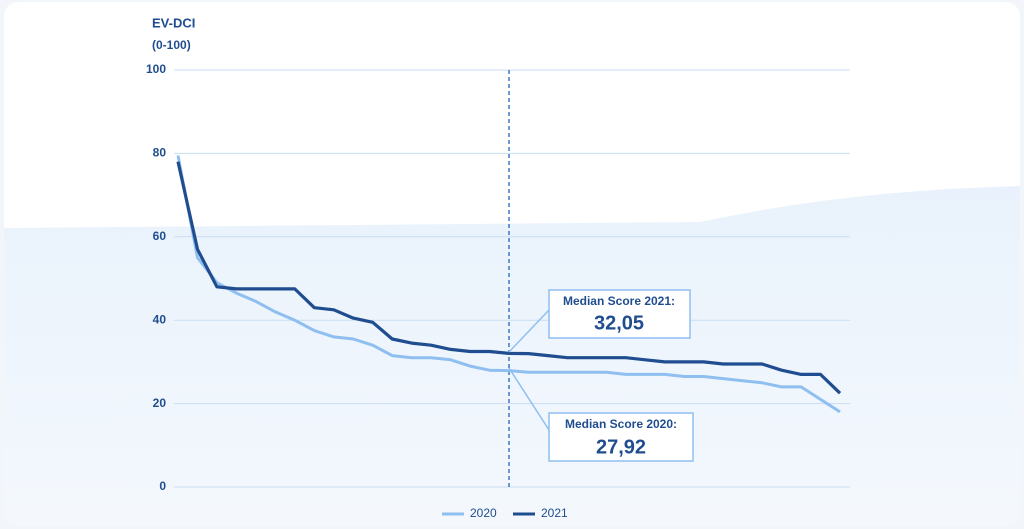 The width and height of the screenshot is (1024, 529). I want to click on legend: 2020 2021, so click(505, 513).